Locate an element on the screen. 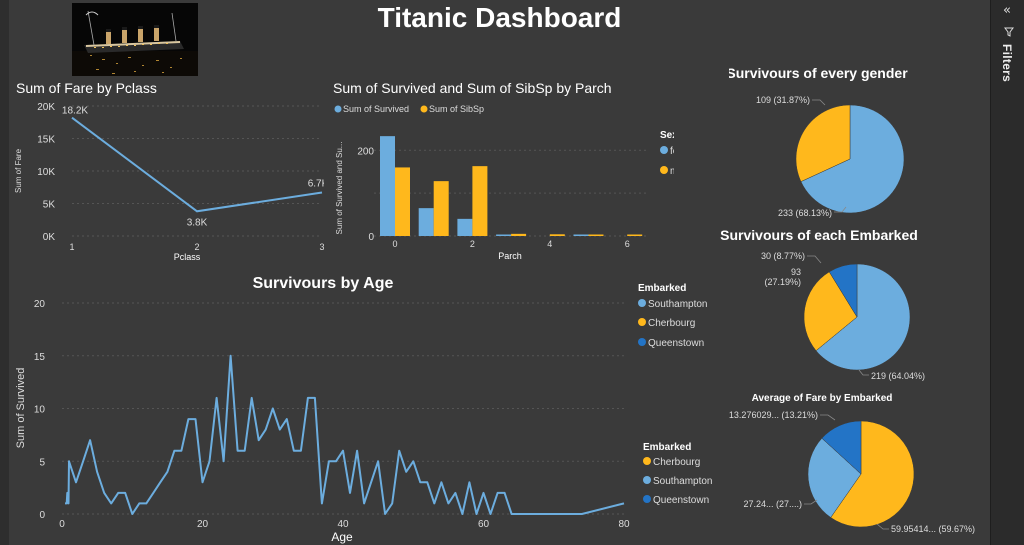 Image resolution: width=1024 pixels, height=545 pixels. funnel-icon is located at coordinates (1009, 32).